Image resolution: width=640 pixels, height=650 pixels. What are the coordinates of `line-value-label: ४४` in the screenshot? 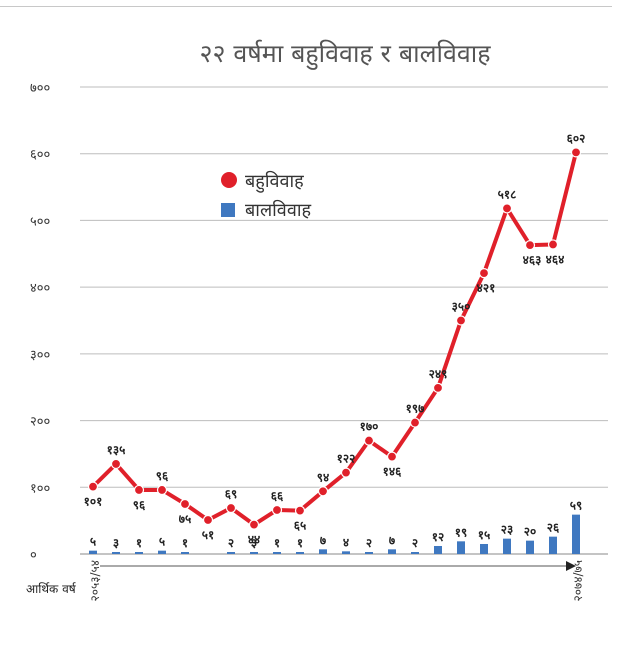 It's located at (254, 540).